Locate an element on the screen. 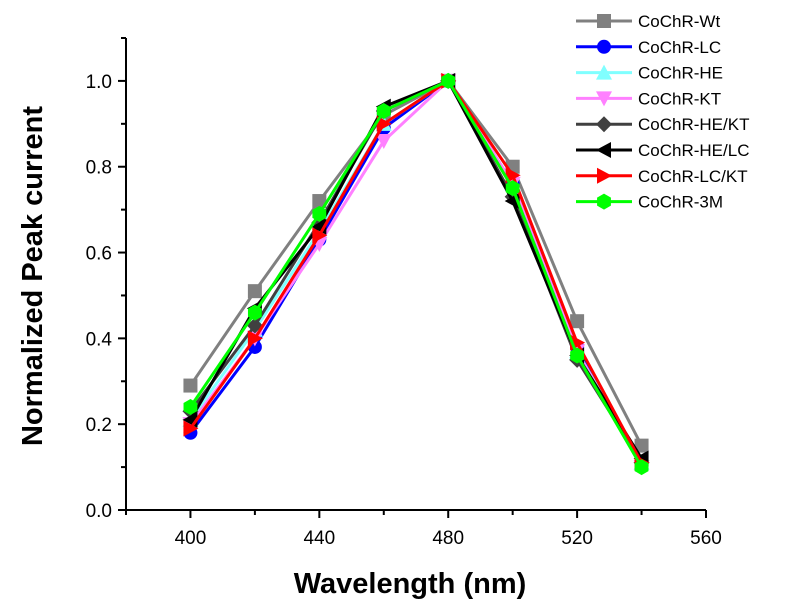  legend-item-cochr-lc: CoChR-LC is located at coordinates (648, 47).